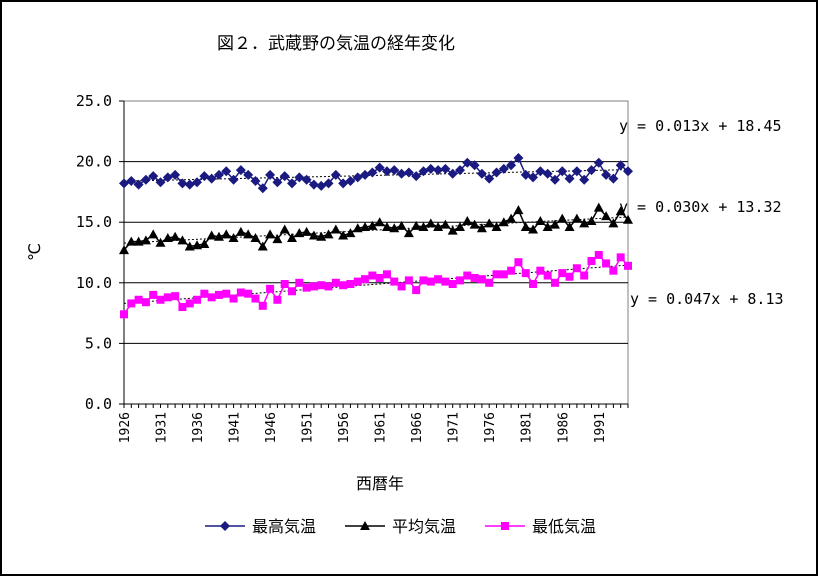 Image resolution: width=818 pixels, height=576 pixels. What do you see at coordinates (380, 483) in the screenshot?
I see `x-axis-label: 西暦年` at bounding box center [380, 483].